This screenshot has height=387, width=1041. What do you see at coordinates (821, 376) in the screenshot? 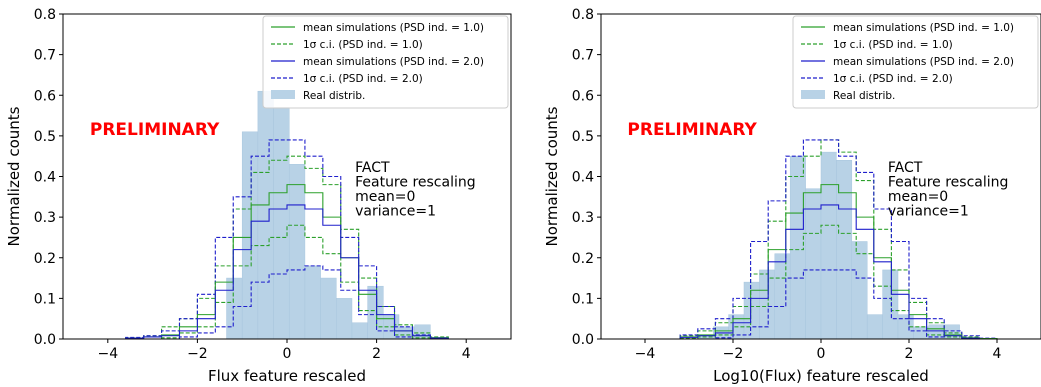
I see `x-axis-label: Log10(Flux) feature rescaled` at bounding box center [821, 376].